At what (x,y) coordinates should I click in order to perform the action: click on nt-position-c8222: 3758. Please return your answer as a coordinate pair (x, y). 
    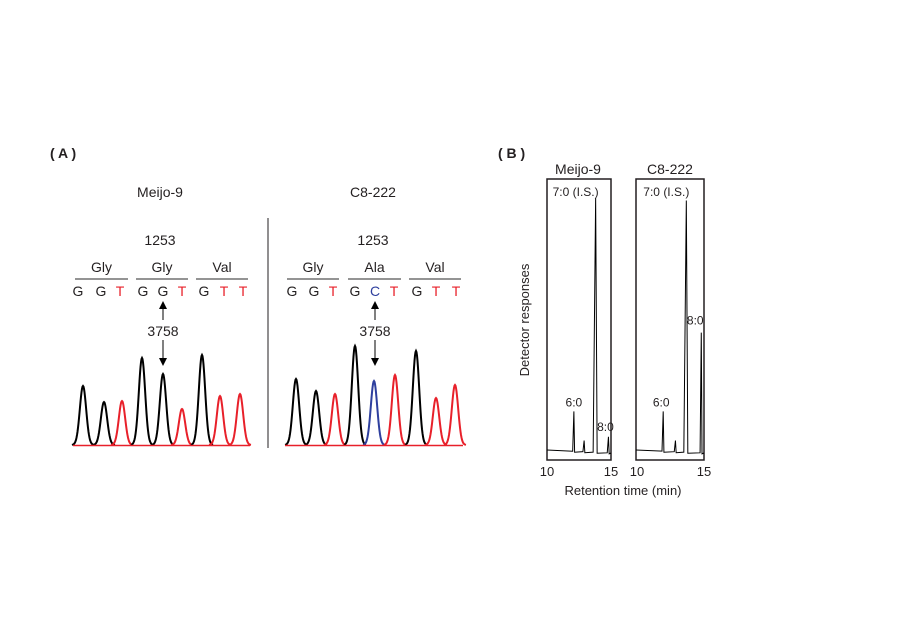
    Looking at the image, I should click on (374, 331).